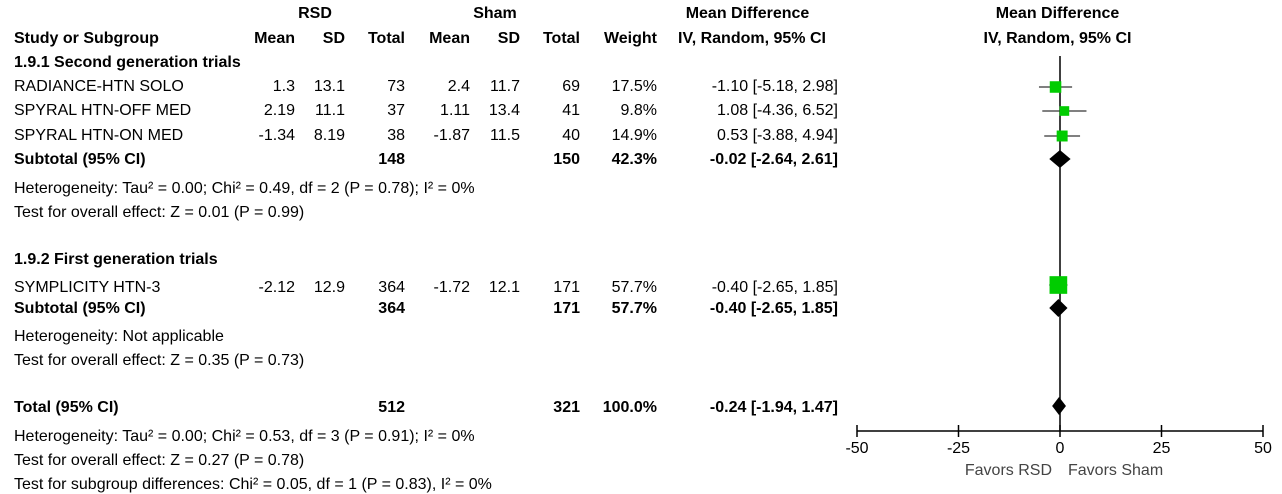  What do you see at coordinates (634, 135) in the screenshot?
I see `study-weight: 14.9%` at bounding box center [634, 135].